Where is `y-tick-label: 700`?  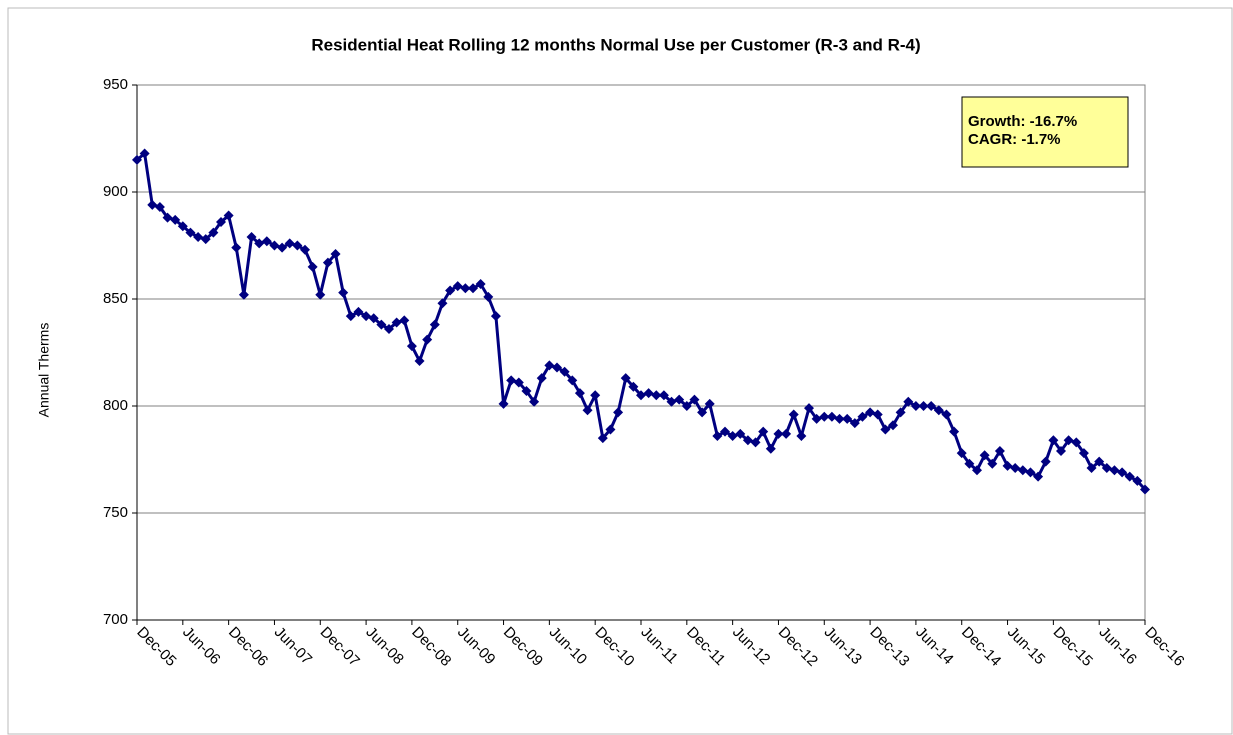
y-tick-label: 700 is located at coordinates (115, 619).